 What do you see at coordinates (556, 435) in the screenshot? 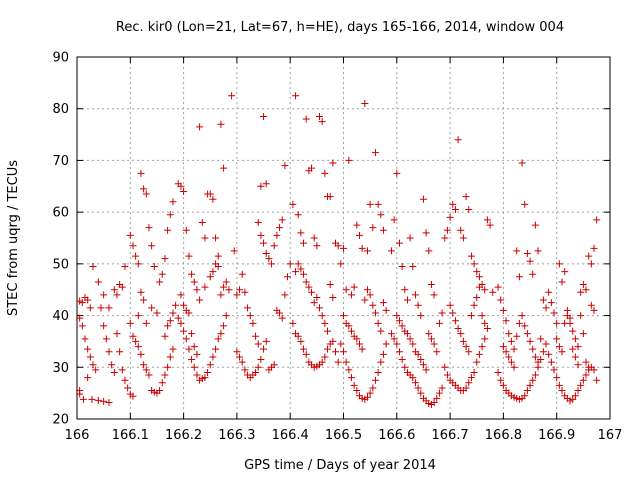
I see `x-tick-label: 166.9` at bounding box center [556, 435].